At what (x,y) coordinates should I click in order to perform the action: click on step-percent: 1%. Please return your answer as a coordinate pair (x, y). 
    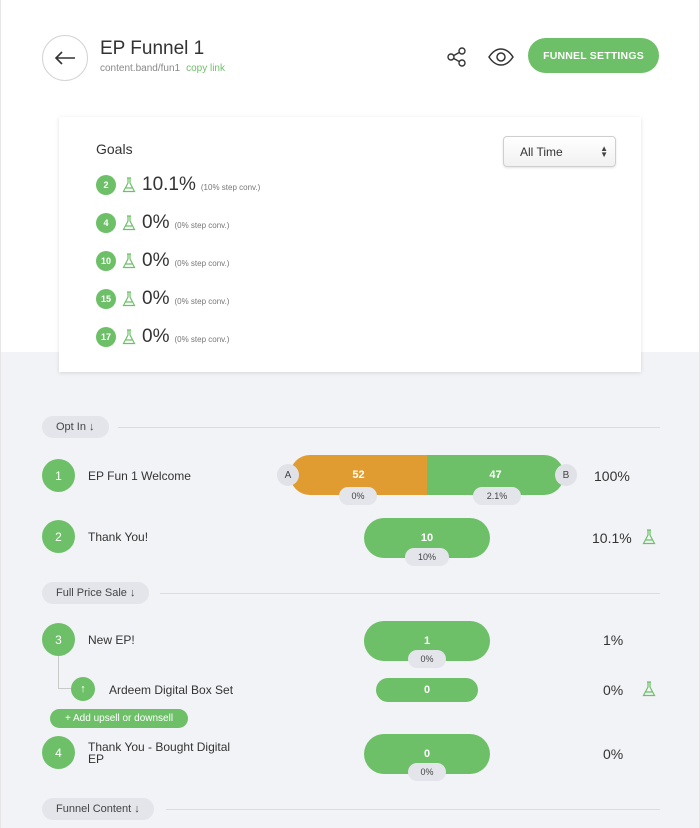
    Looking at the image, I should click on (613, 640).